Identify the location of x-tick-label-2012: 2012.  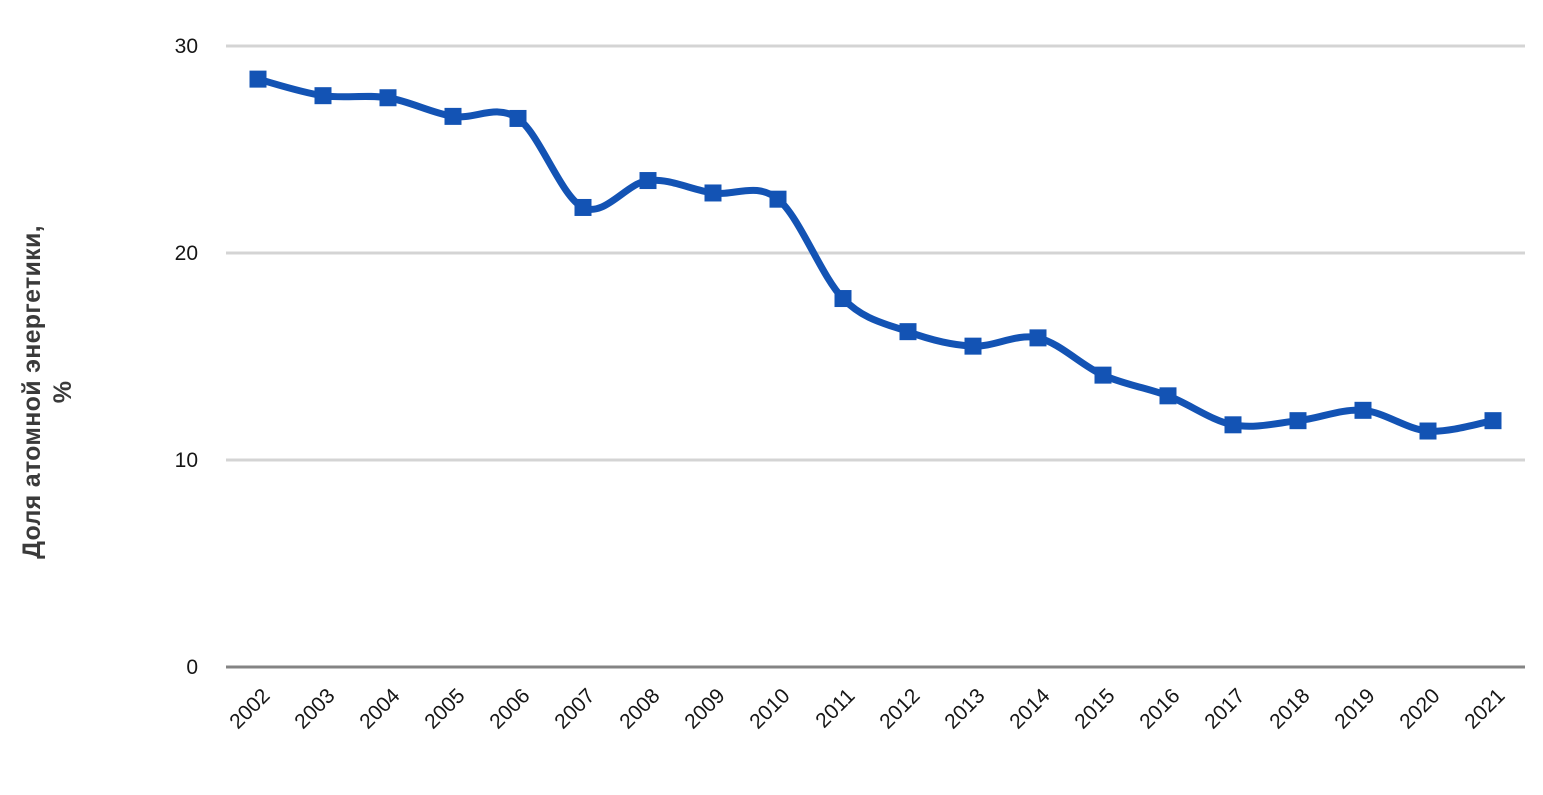
(899, 708).